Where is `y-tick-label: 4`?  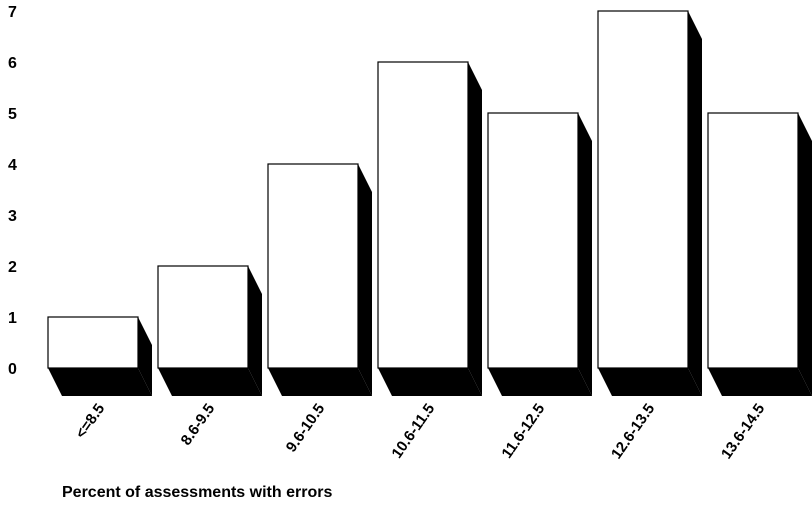 y-tick-label: 4 is located at coordinates (12, 165).